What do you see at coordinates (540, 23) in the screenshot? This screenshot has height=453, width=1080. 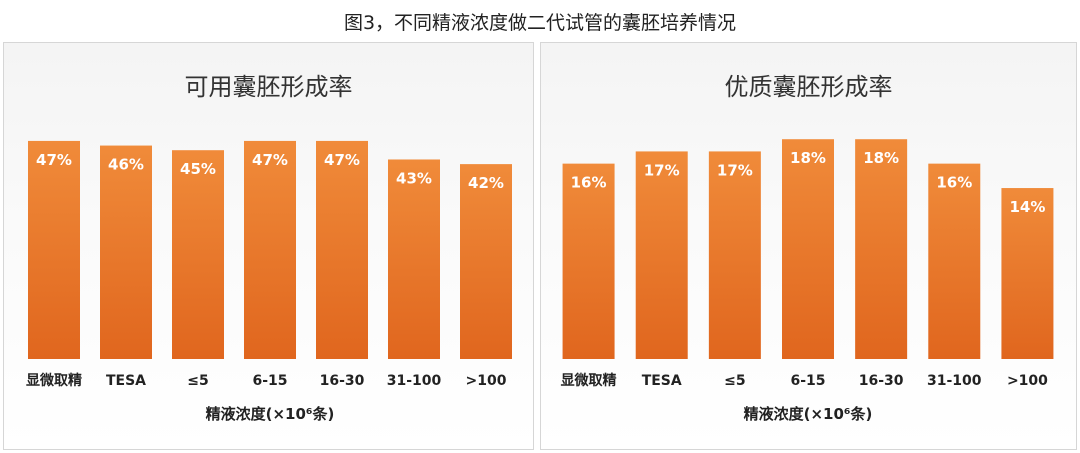 I see `figure-title: 图3，不同精液浓度做二代试管的囊胚培养情况` at bounding box center [540, 23].